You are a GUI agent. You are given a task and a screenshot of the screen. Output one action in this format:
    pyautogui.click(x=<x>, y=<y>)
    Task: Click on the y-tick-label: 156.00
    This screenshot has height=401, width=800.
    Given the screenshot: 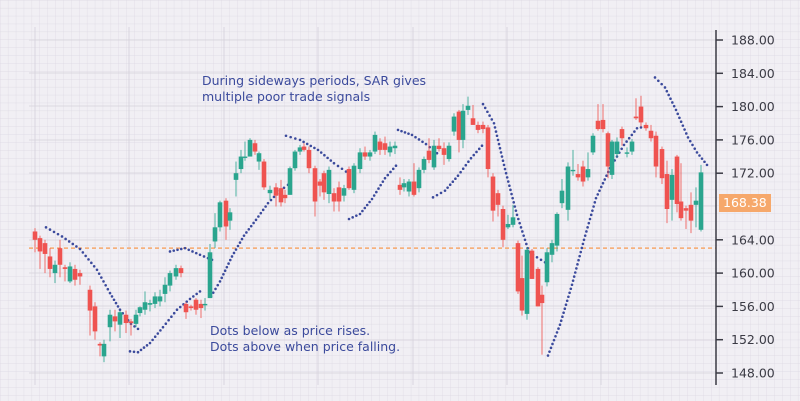 What is the action you would take?
    pyautogui.click(x=753, y=306)
    